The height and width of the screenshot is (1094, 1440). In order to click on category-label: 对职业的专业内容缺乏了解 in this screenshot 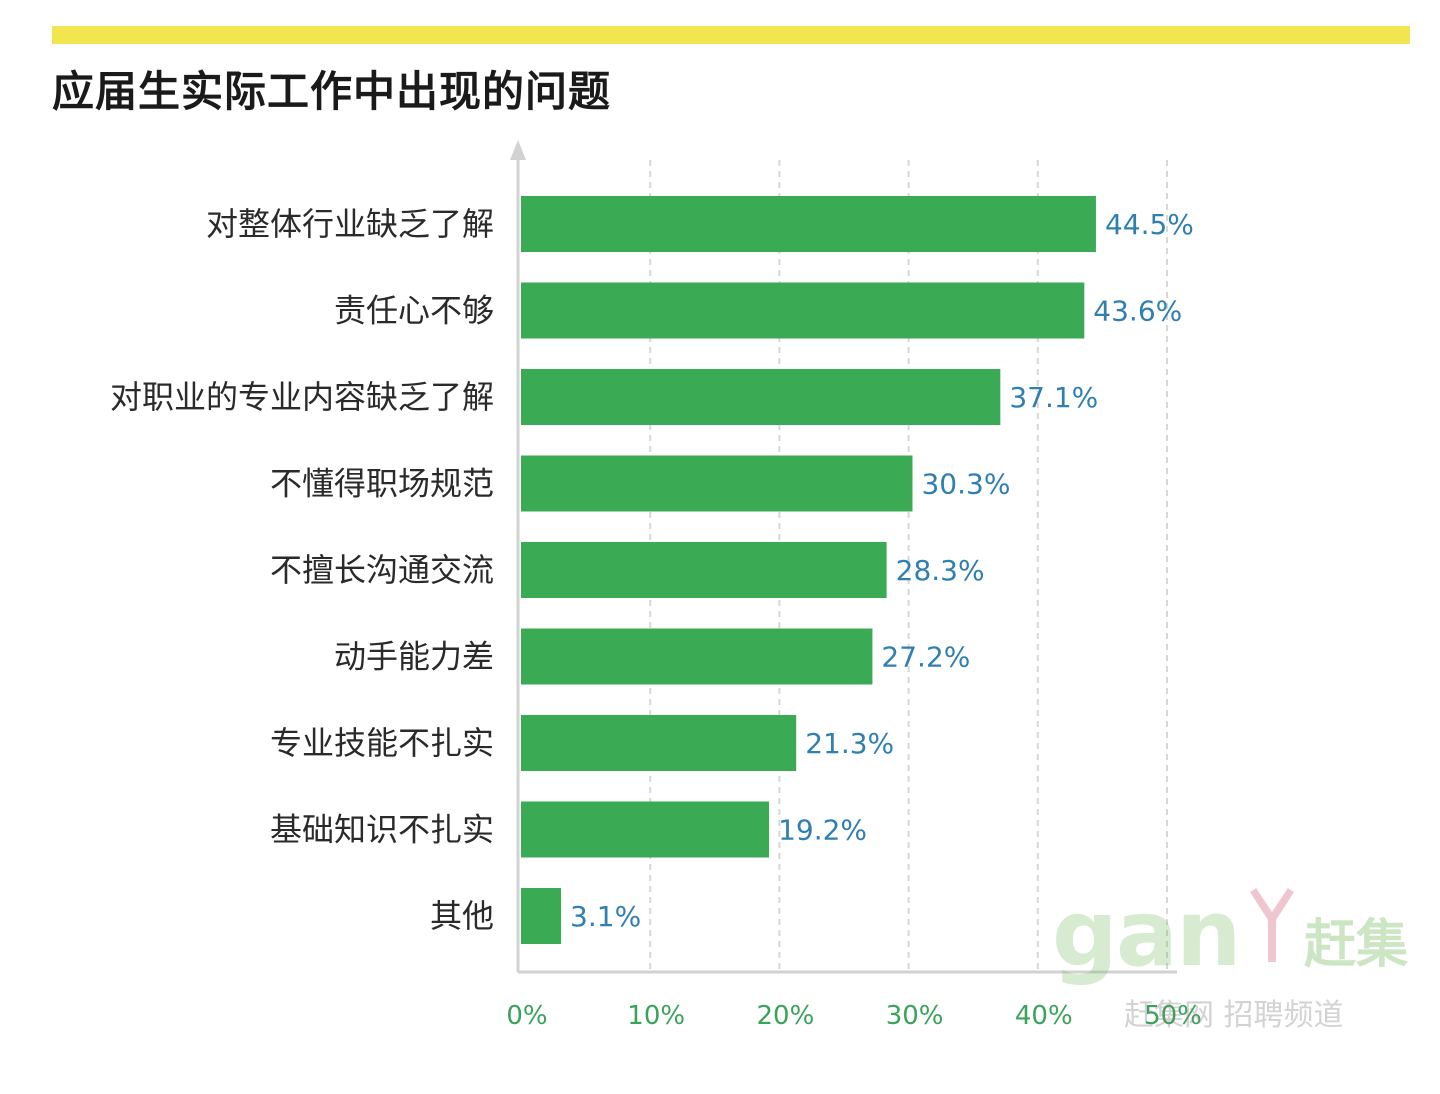, I will do `click(302, 397)`.